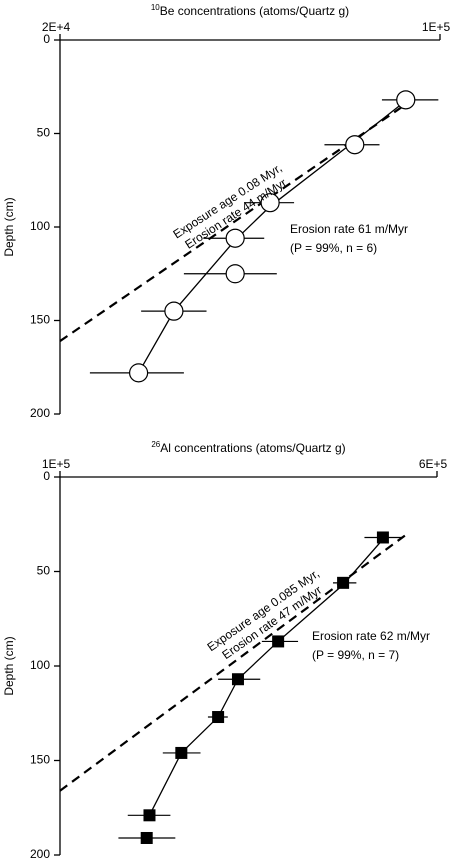 The image size is (474, 862). I want to click on x-axis-label: 26Al concentrations (atoms/Quartz g), so click(248, 447).